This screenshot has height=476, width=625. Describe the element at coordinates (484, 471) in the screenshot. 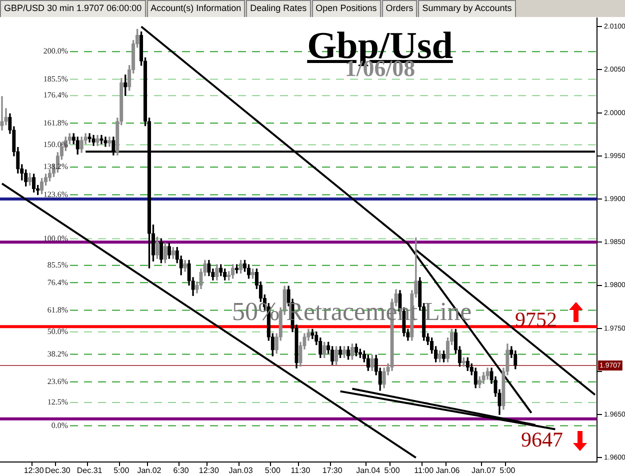

I see `x-tick-label: Jan.07` at that location.